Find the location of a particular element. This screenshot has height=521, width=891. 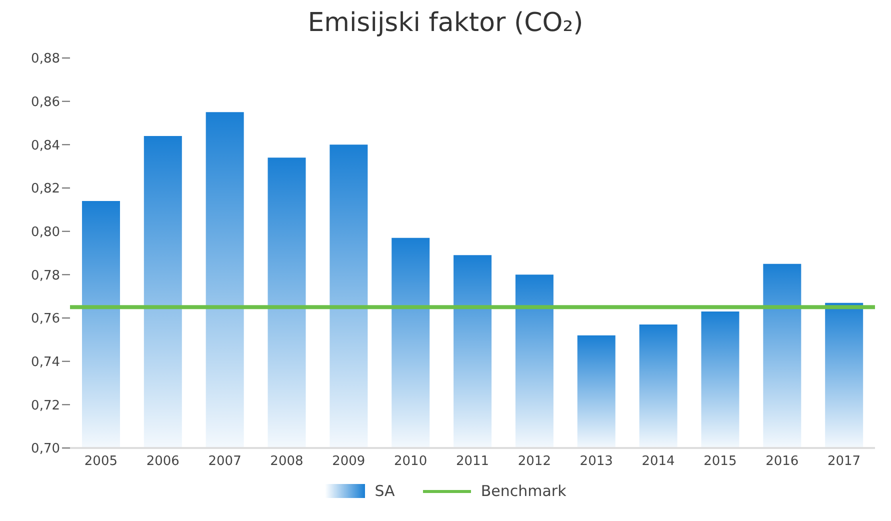

y-tick-label: 0,76 is located at coordinates (45, 319).